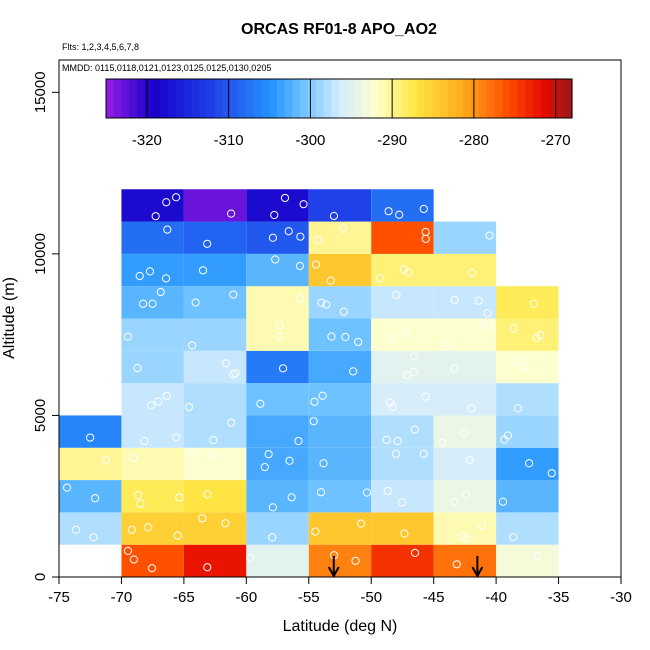 The width and height of the screenshot is (650, 650). What do you see at coordinates (333, 572) in the screenshot?
I see `arrow-head` at bounding box center [333, 572].